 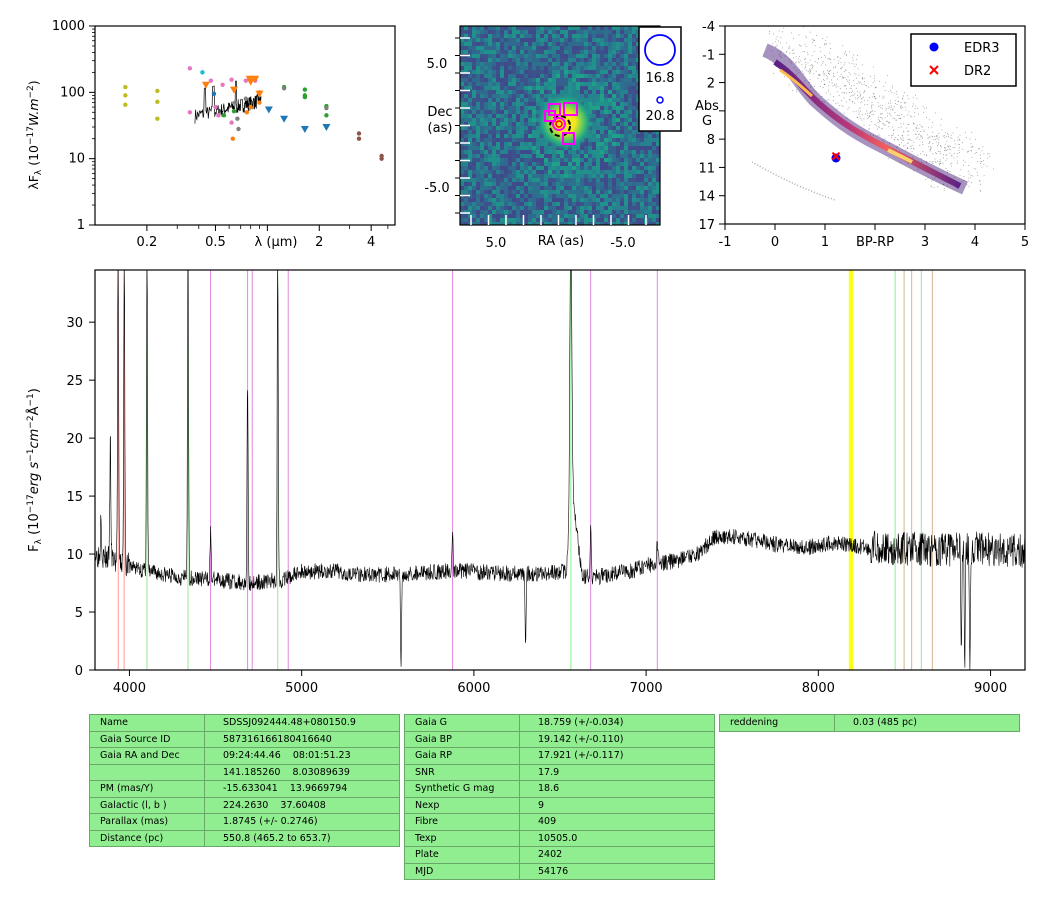 I want to click on sed-x-tick-label: 0.2, so click(x=147, y=242).